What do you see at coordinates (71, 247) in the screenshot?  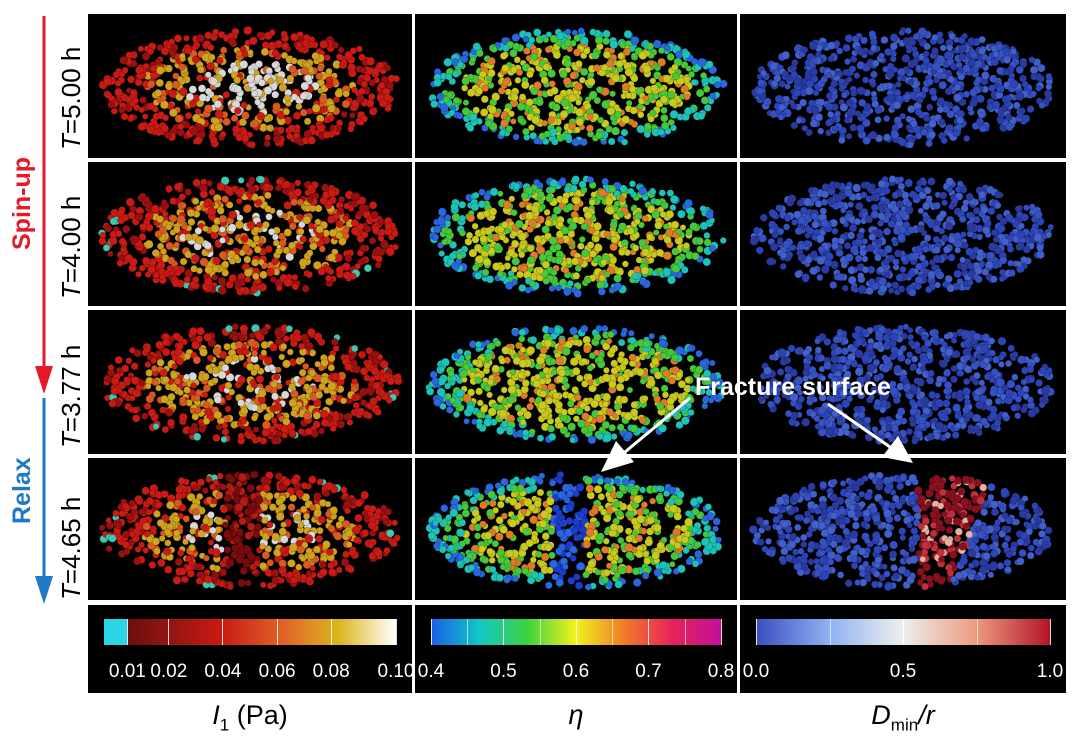 I see `row-label-2: T=4.00 h` at bounding box center [71, 247].